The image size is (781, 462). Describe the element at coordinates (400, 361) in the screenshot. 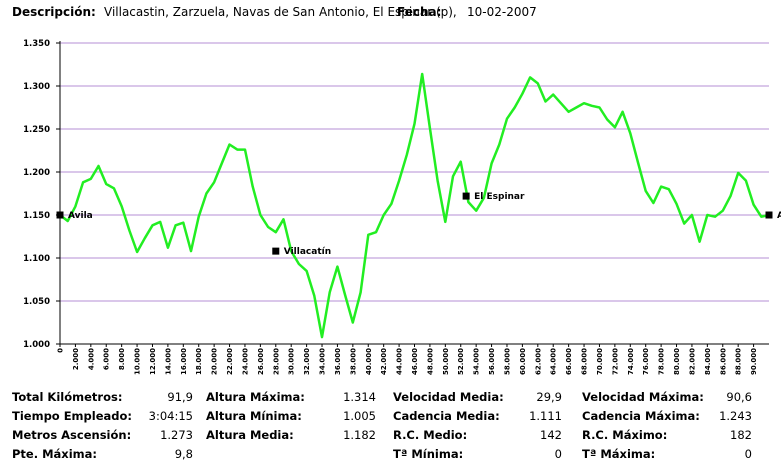

I see `x-tick-label: 44.000` at that location.